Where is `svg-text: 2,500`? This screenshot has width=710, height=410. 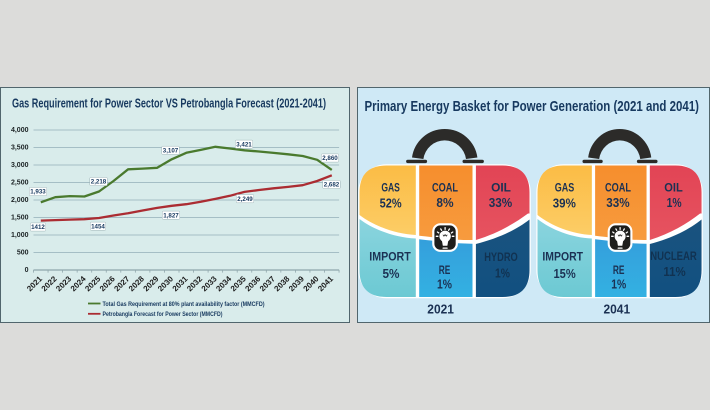 svg-text: 2,500 is located at coordinates (20, 183).